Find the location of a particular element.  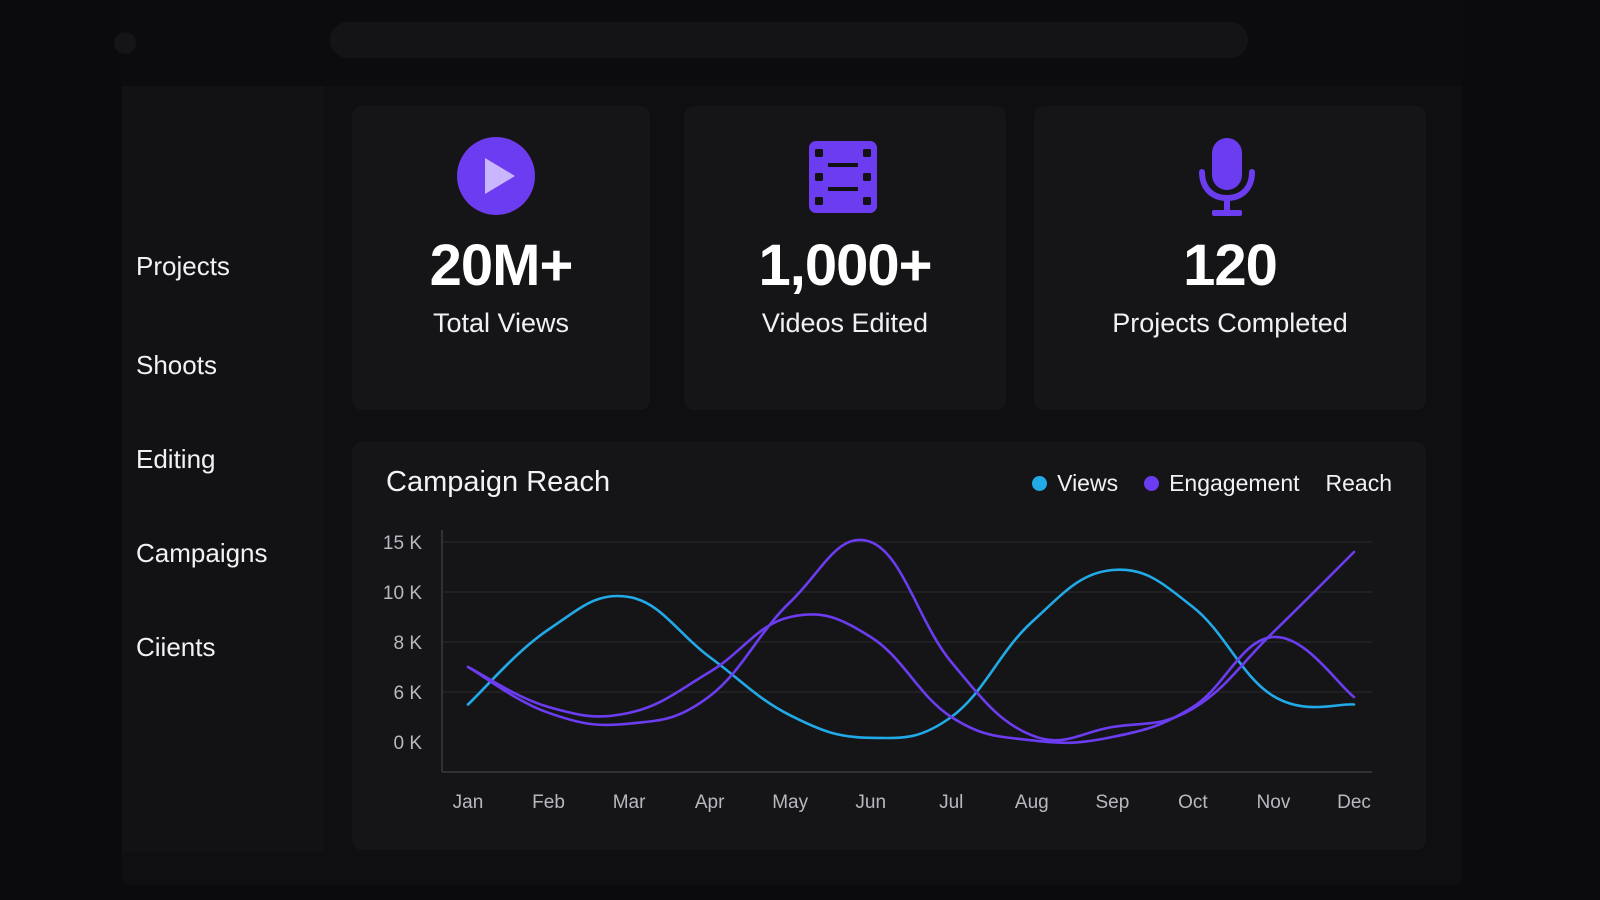

legend-item-views: Views is located at coordinates (1075, 483).